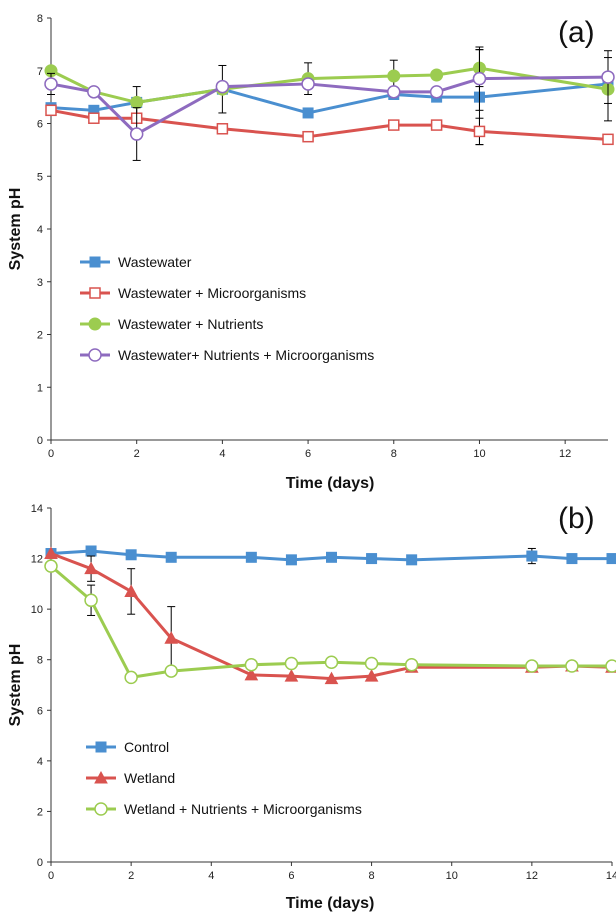 Image resolution: width=616 pixels, height=917 pixels. I want to click on x-tick-label: 14, so click(611, 876).